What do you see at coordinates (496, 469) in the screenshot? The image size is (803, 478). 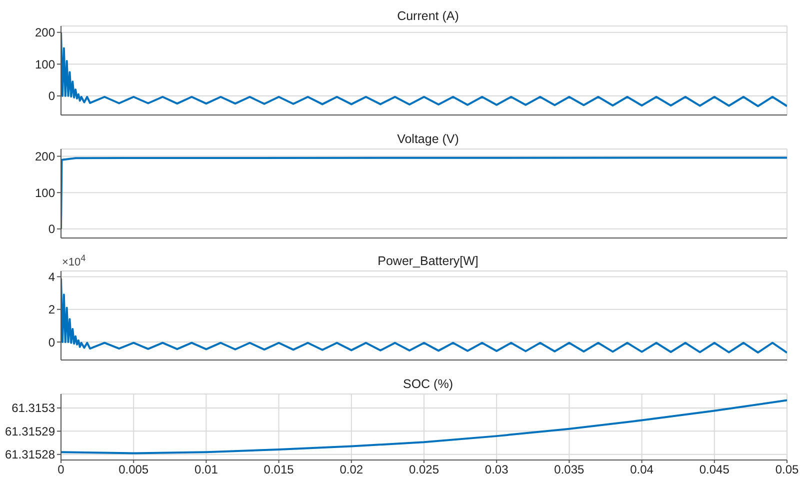 I see `x-tick-label: 0.03` at bounding box center [496, 469].